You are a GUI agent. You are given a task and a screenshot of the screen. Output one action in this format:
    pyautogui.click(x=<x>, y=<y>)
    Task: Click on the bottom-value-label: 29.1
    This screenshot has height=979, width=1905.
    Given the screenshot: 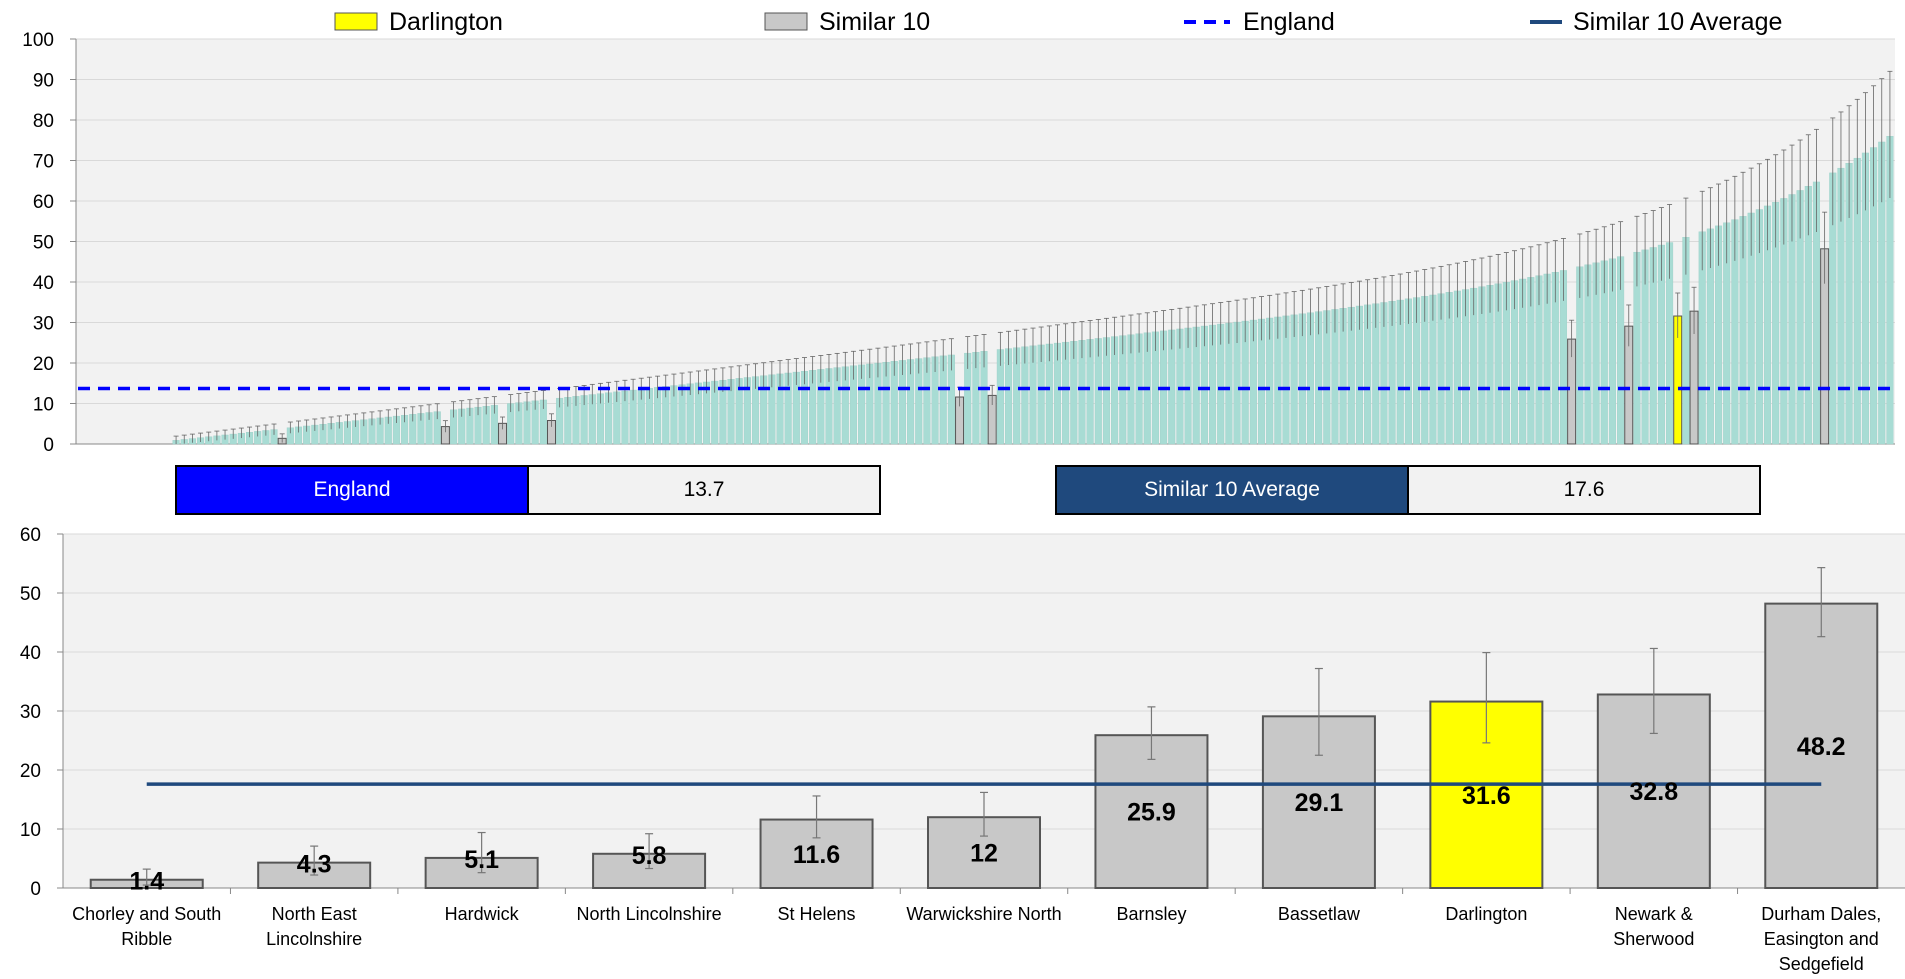 What is the action you would take?
    pyautogui.click(x=1319, y=803)
    